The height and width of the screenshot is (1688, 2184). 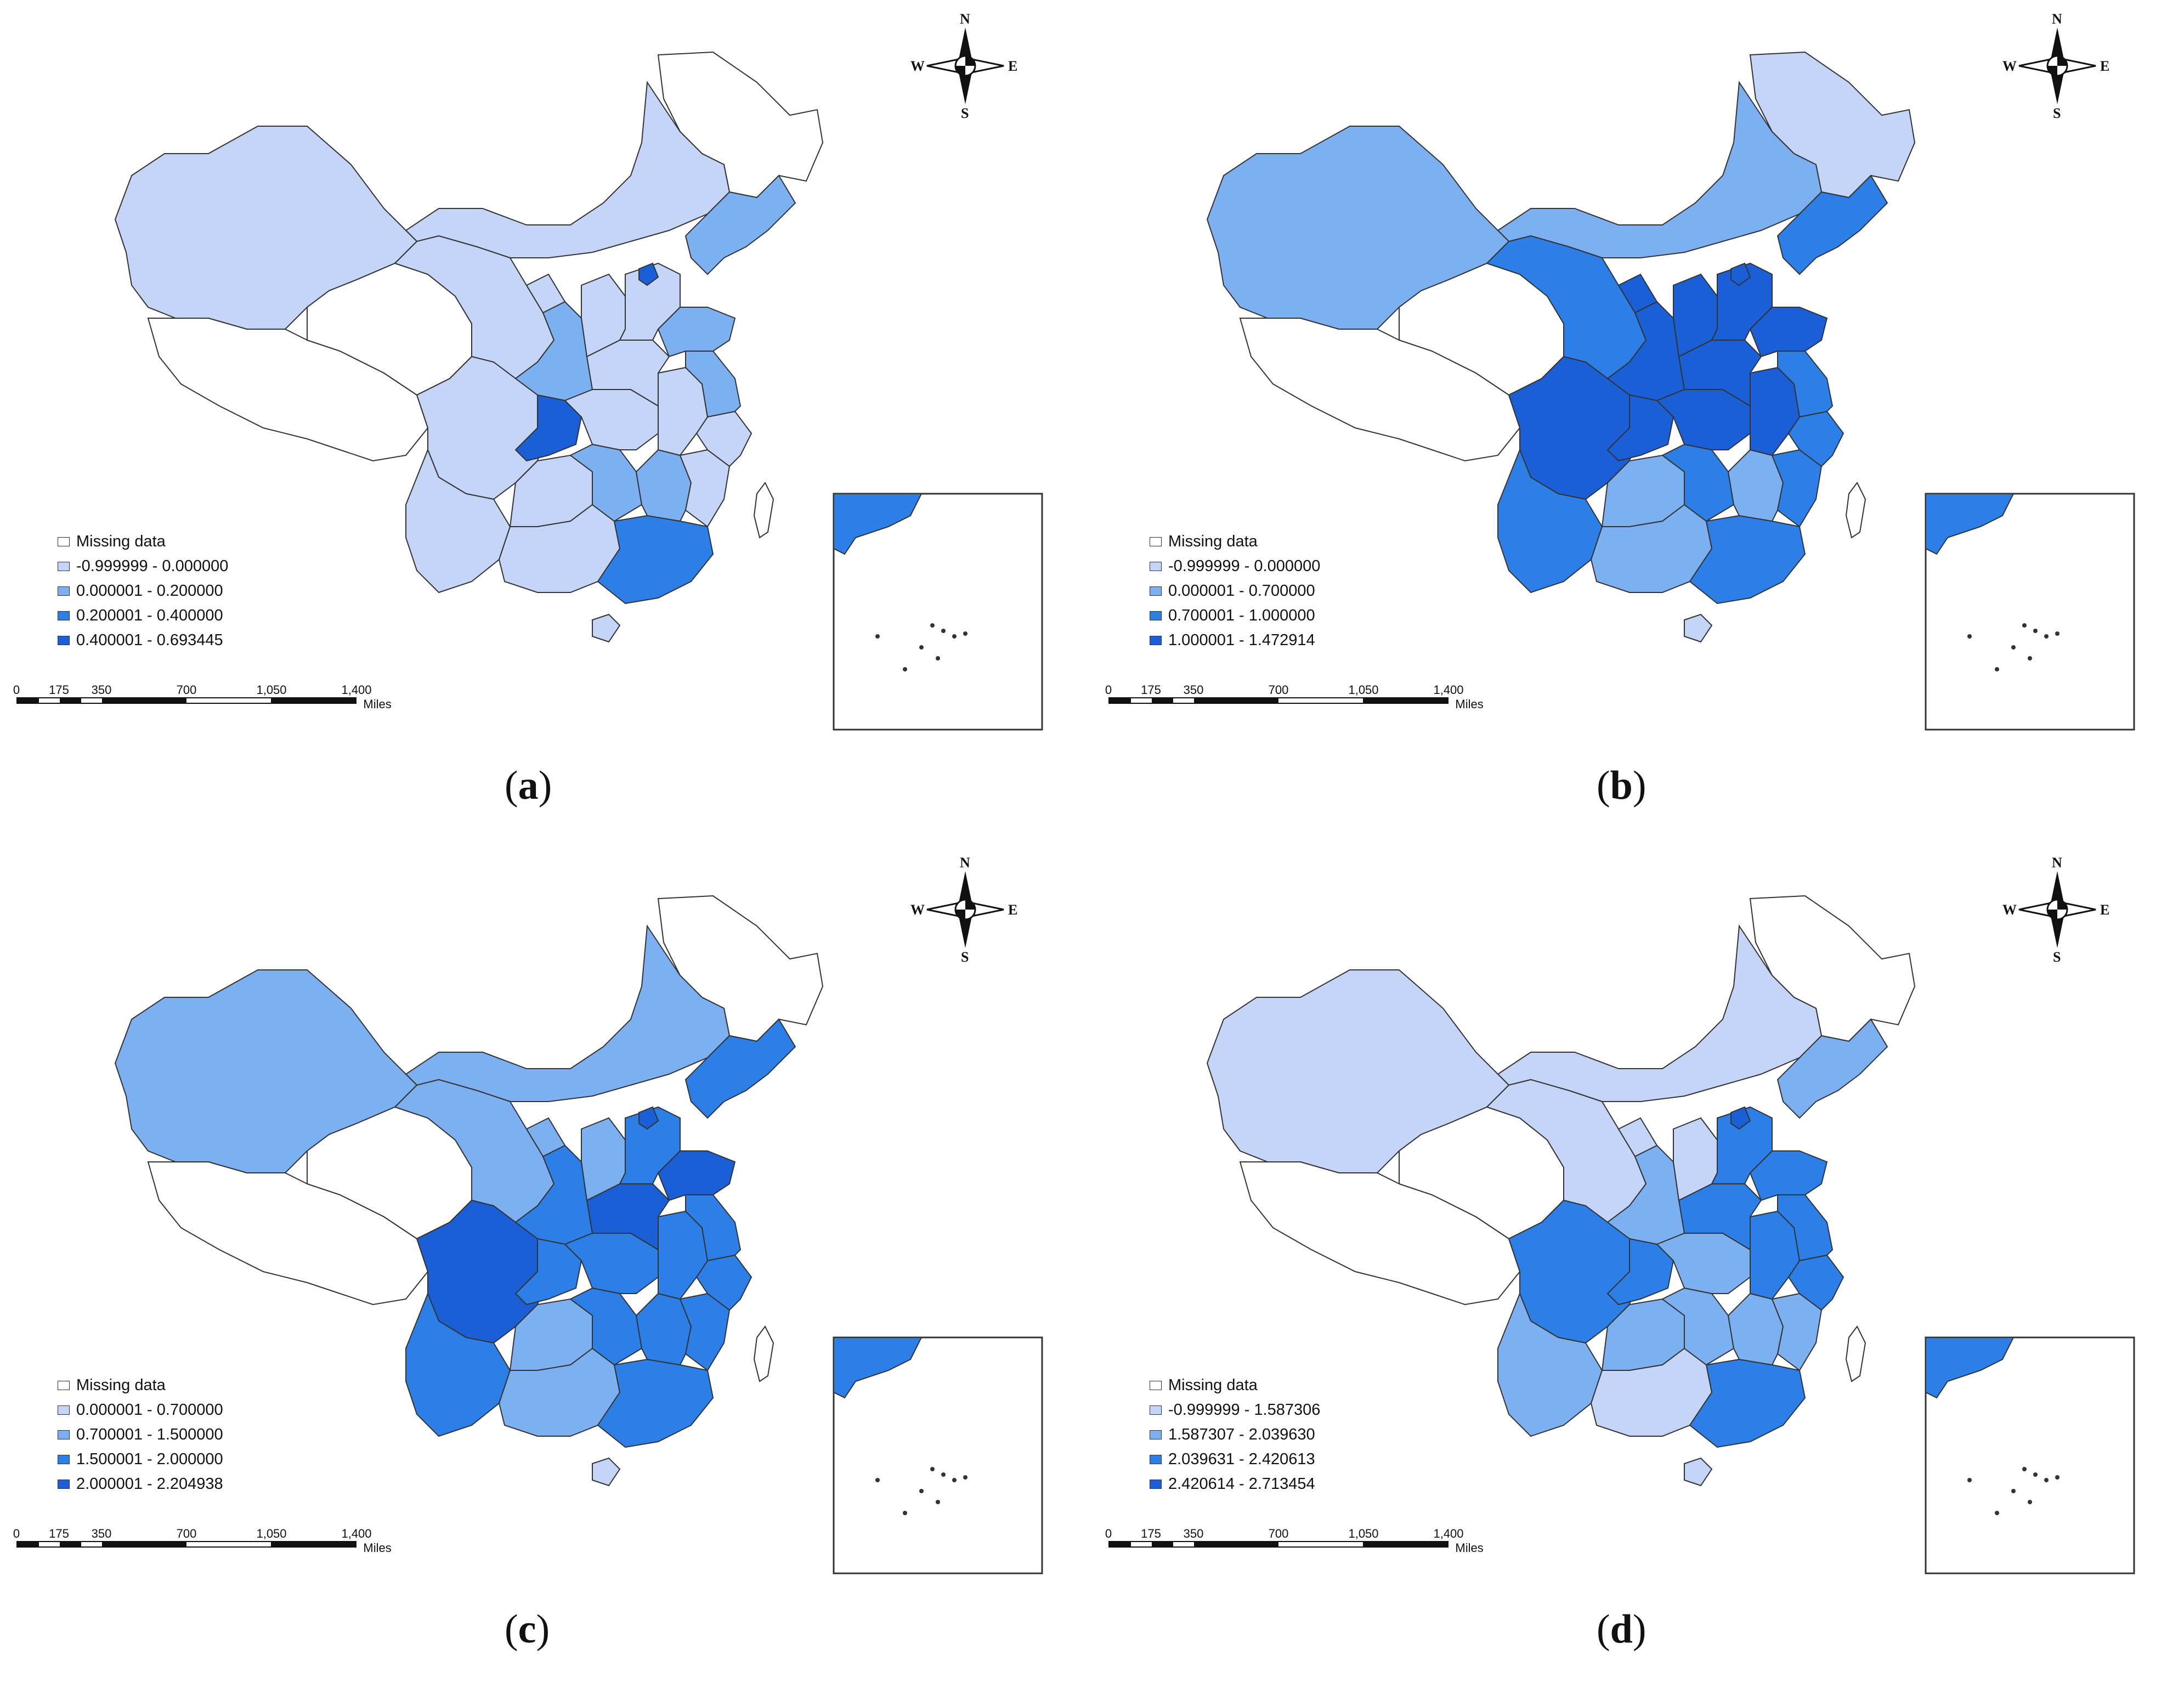 What do you see at coordinates (1235, 641) in the screenshot?
I see `legend-item: 1.000001 - 1.472914` at bounding box center [1235, 641].